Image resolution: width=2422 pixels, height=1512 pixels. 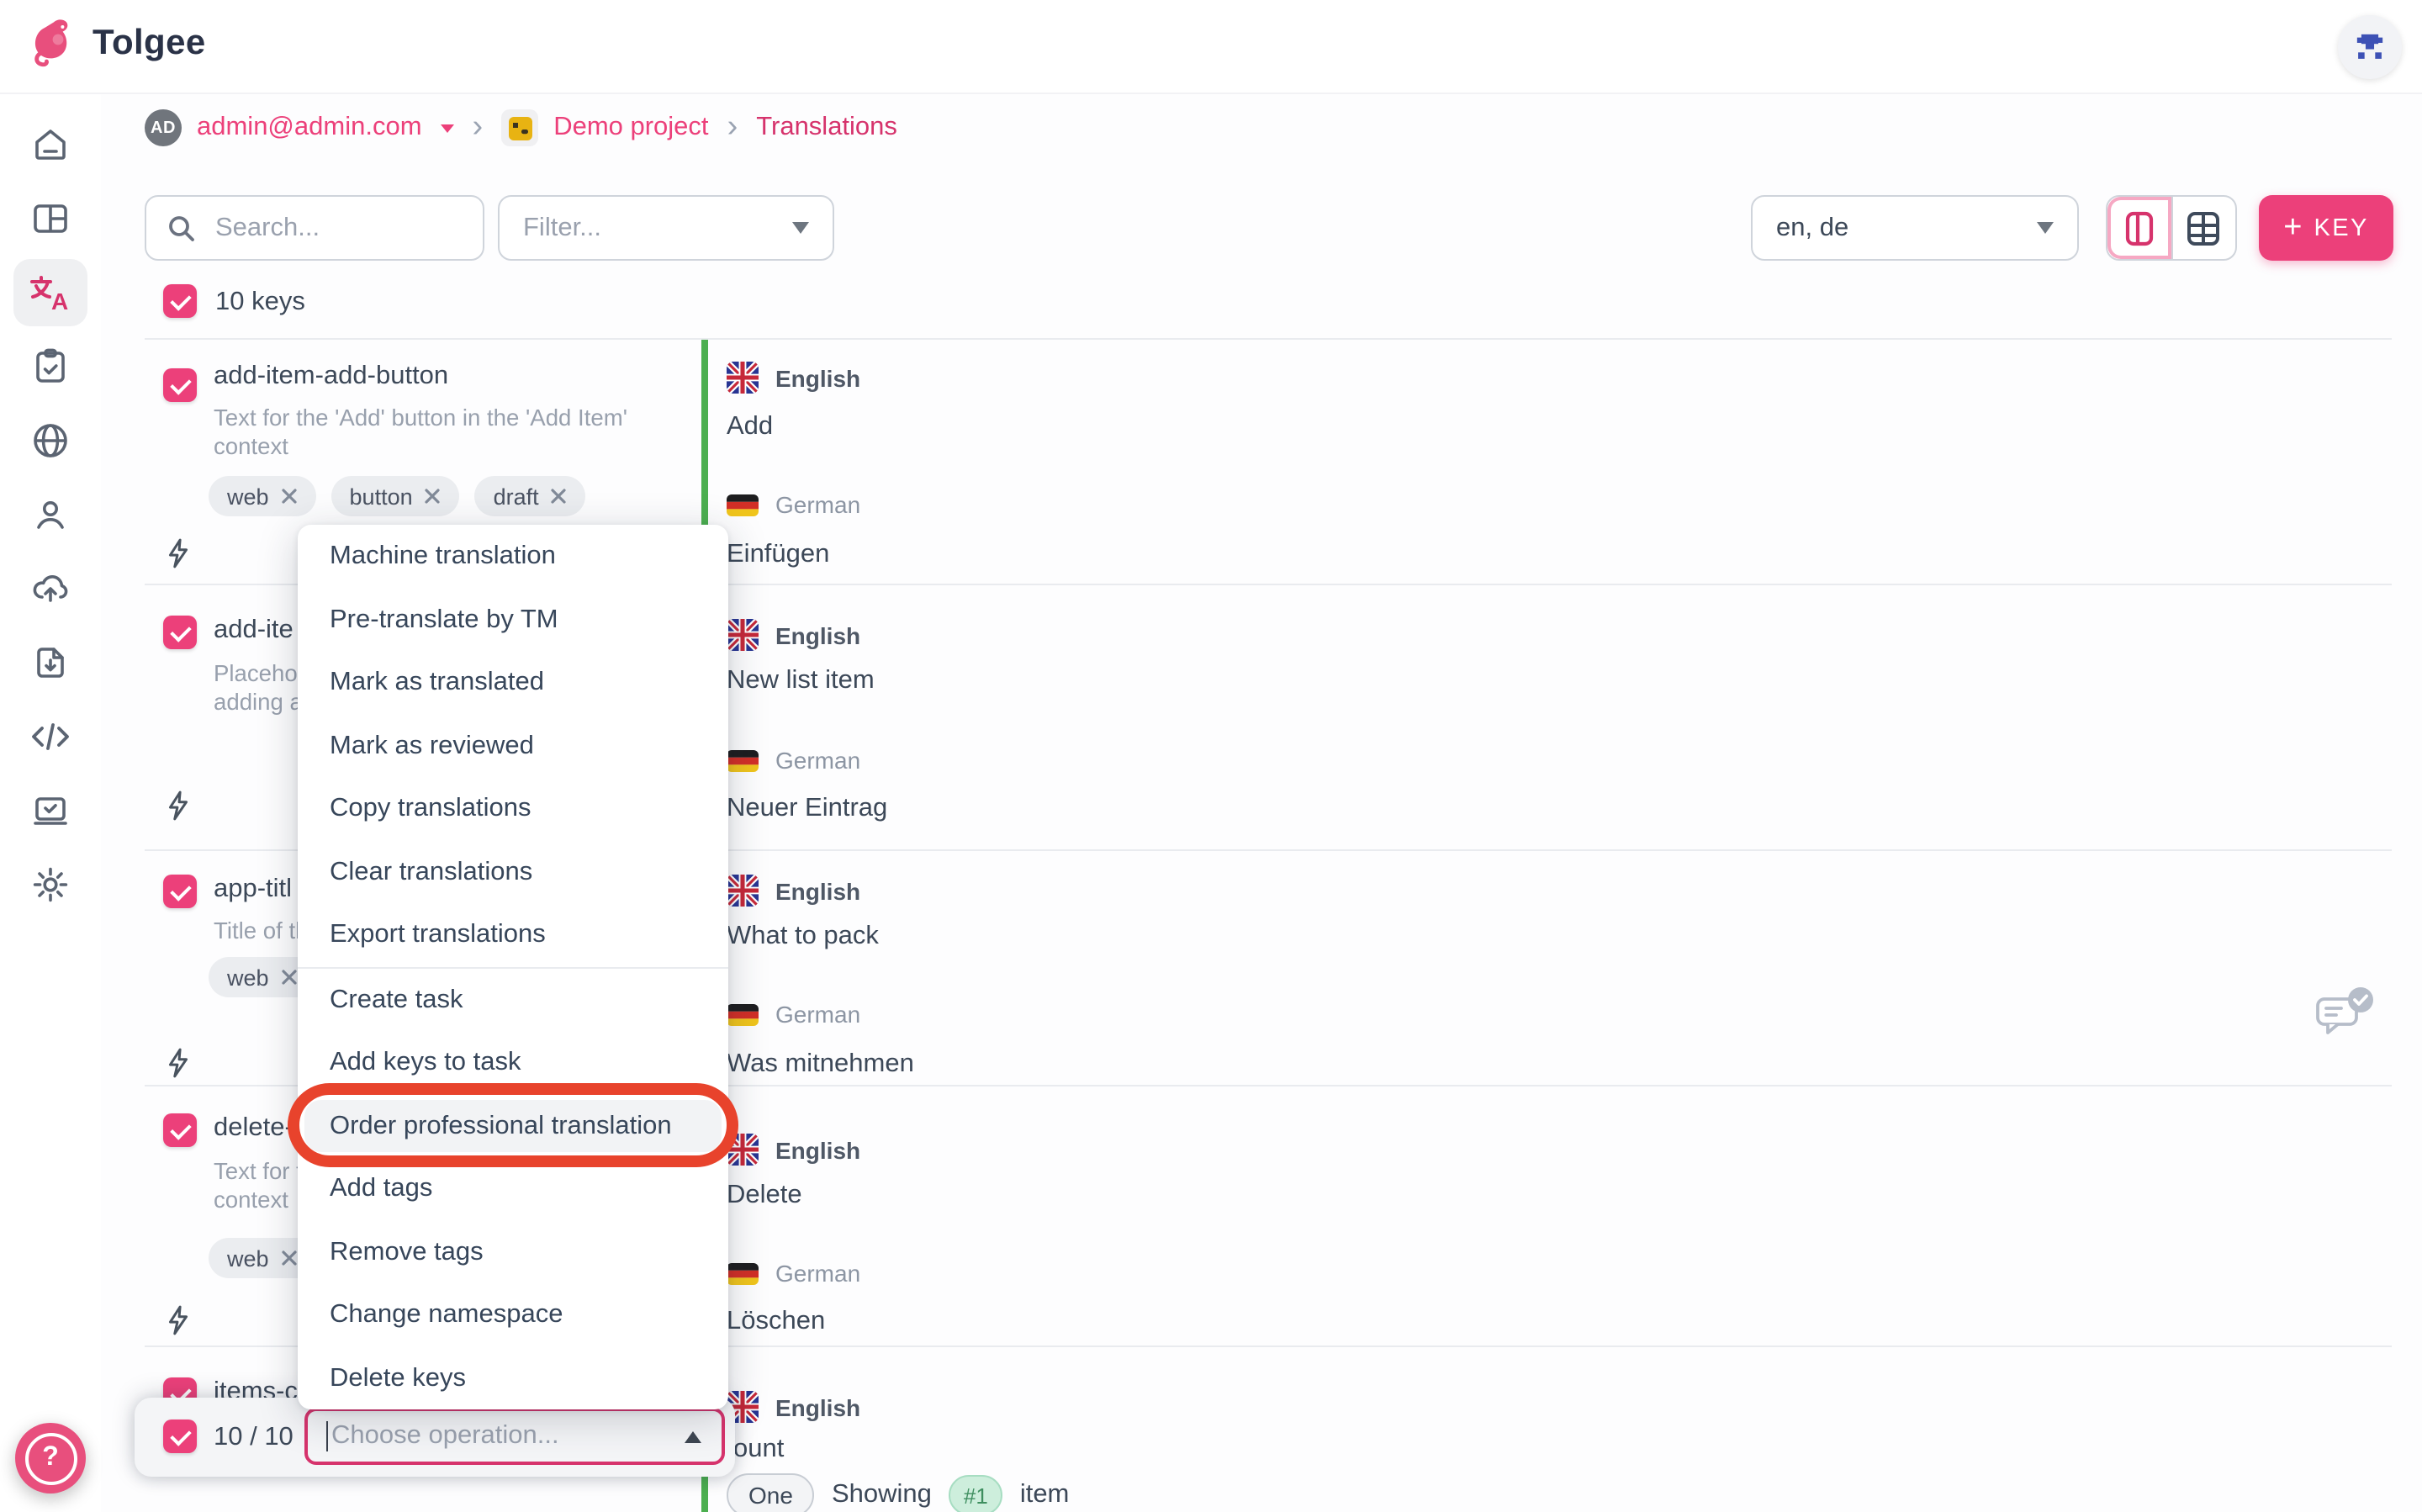 I want to click on device-check-icon, so click(x=50, y=810).